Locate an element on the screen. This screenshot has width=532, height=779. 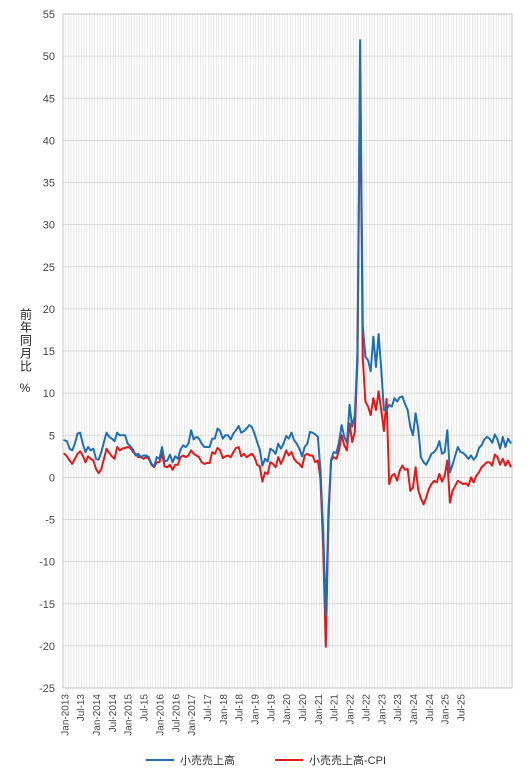
y-tick-label: -25 is located at coordinates (47, 689).